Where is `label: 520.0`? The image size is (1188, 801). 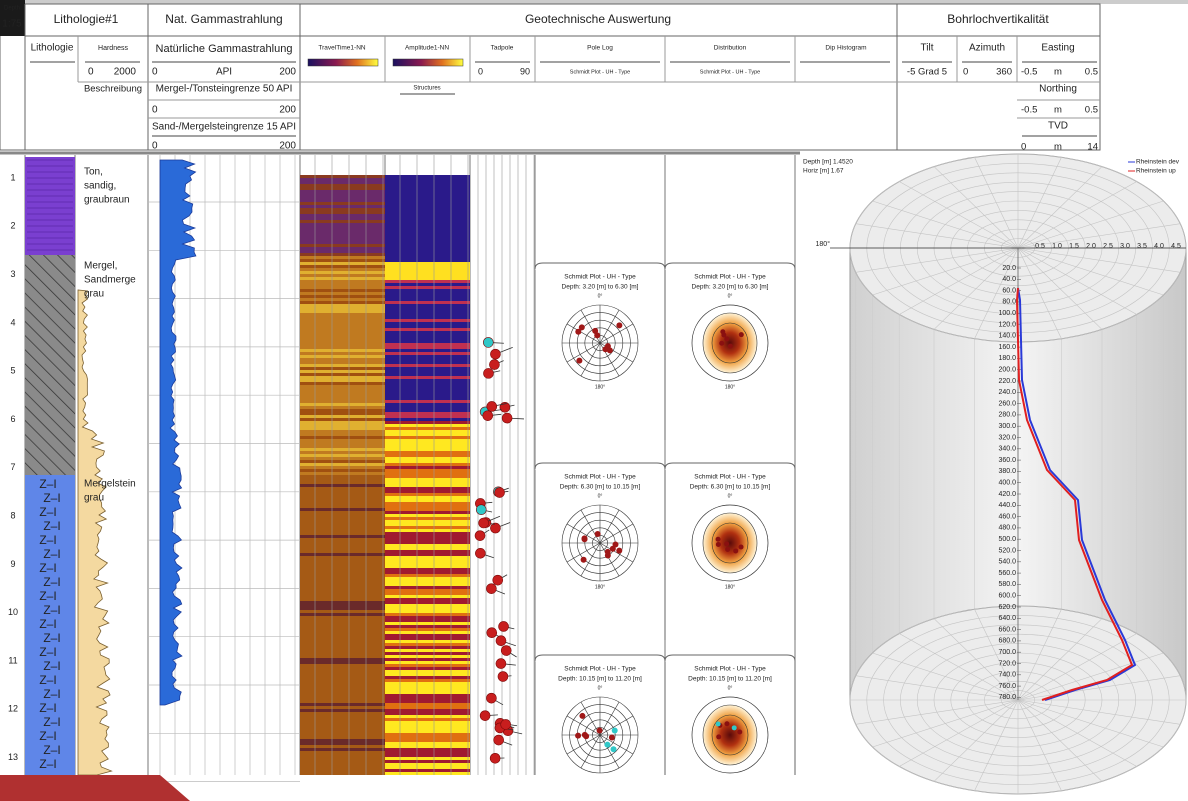
label: 520.0 is located at coordinates (1007, 550).